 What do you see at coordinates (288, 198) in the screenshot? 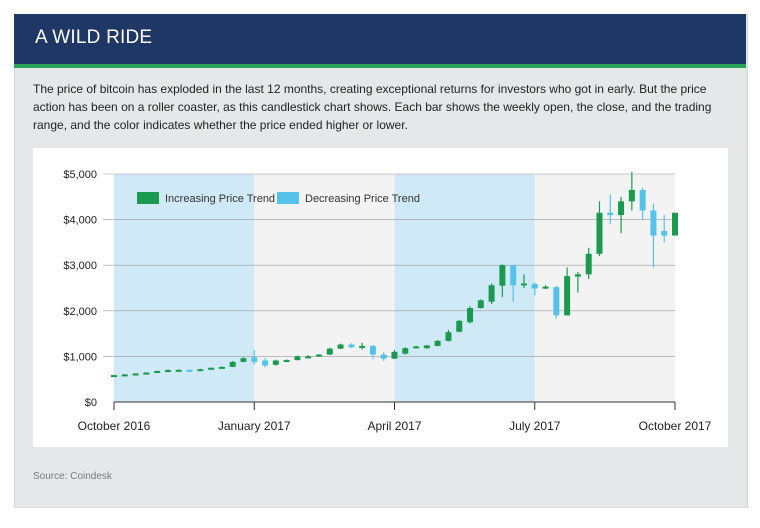
I see `legend-swatch-decreasing` at bounding box center [288, 198].